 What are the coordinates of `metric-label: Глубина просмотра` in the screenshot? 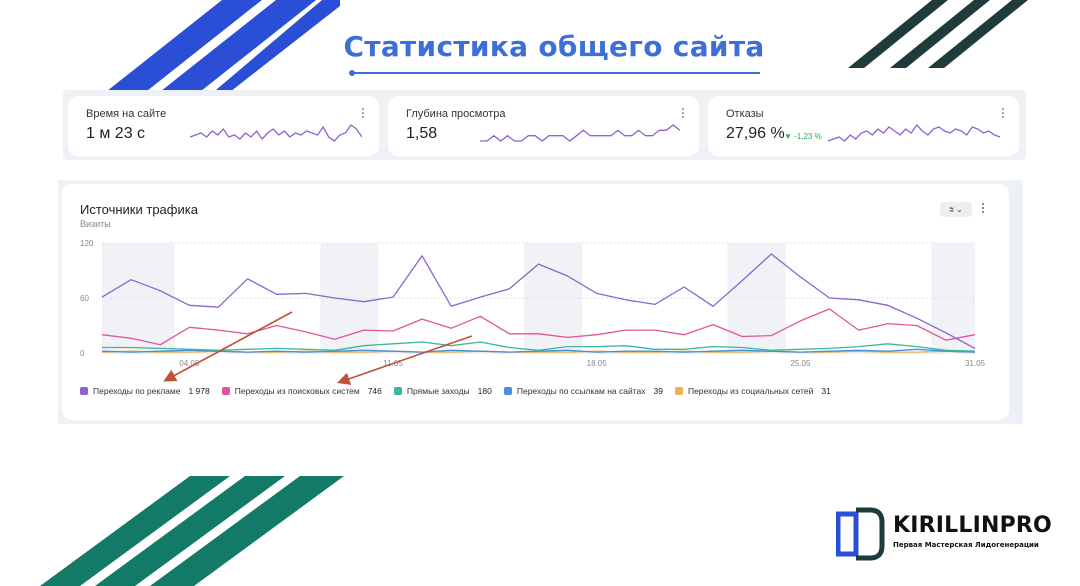 It's located at (456, 114).